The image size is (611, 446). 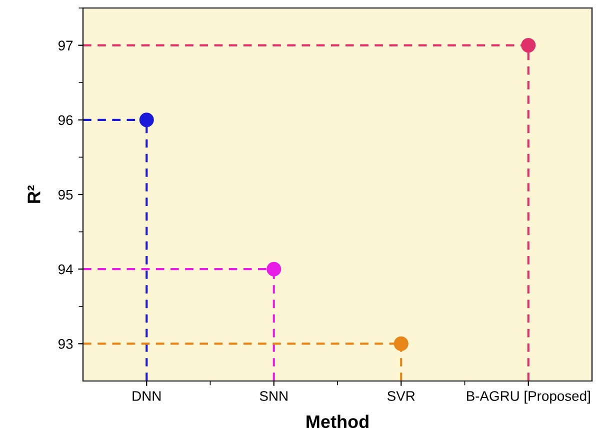 I want to click on y-tick-label: 93, so click(x=65, y=344).